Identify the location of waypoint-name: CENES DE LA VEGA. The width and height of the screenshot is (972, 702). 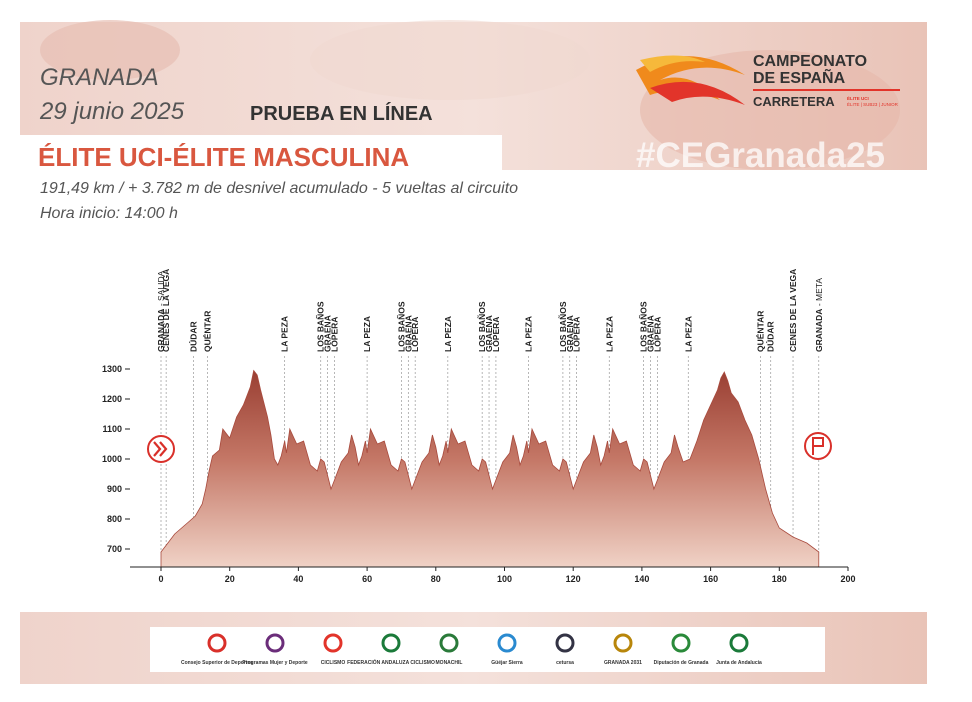
(793, 310).